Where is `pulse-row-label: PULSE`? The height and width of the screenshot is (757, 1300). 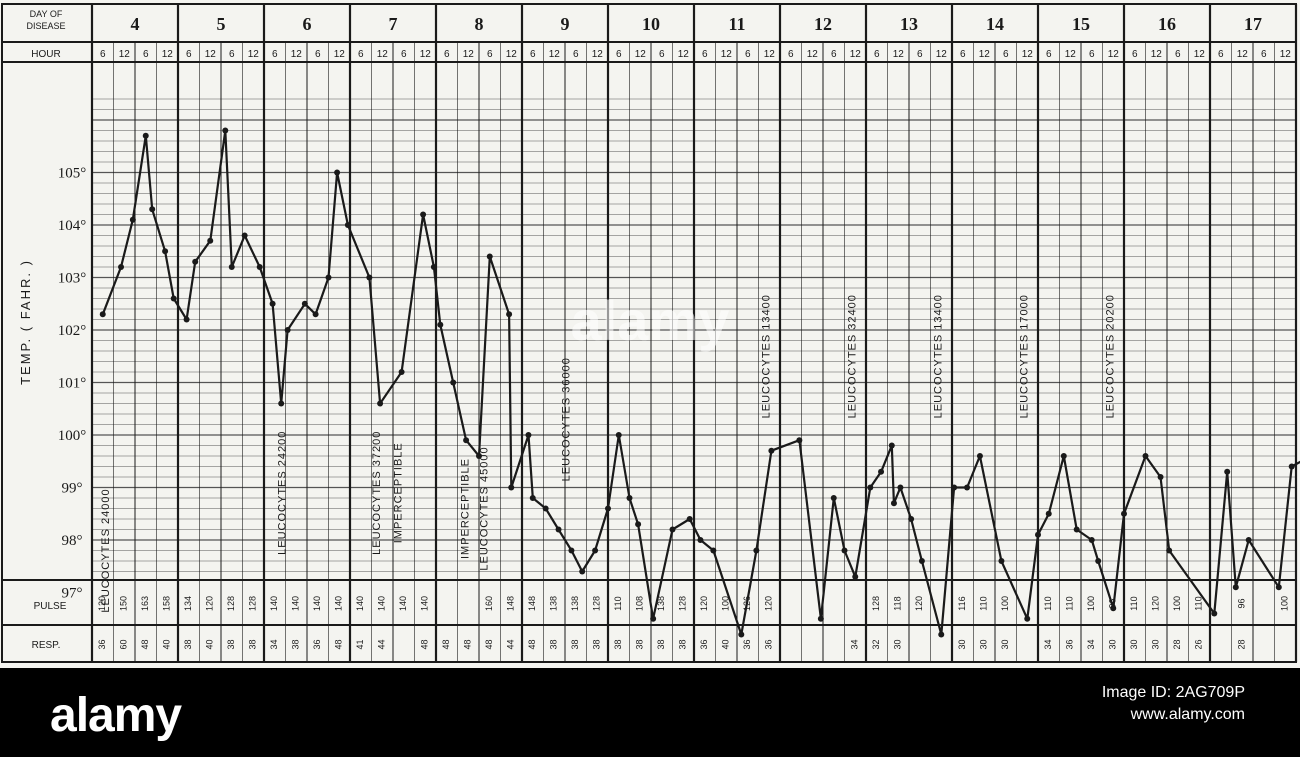
pulse-row-label: PULSE is located at coordinates (50, 606).